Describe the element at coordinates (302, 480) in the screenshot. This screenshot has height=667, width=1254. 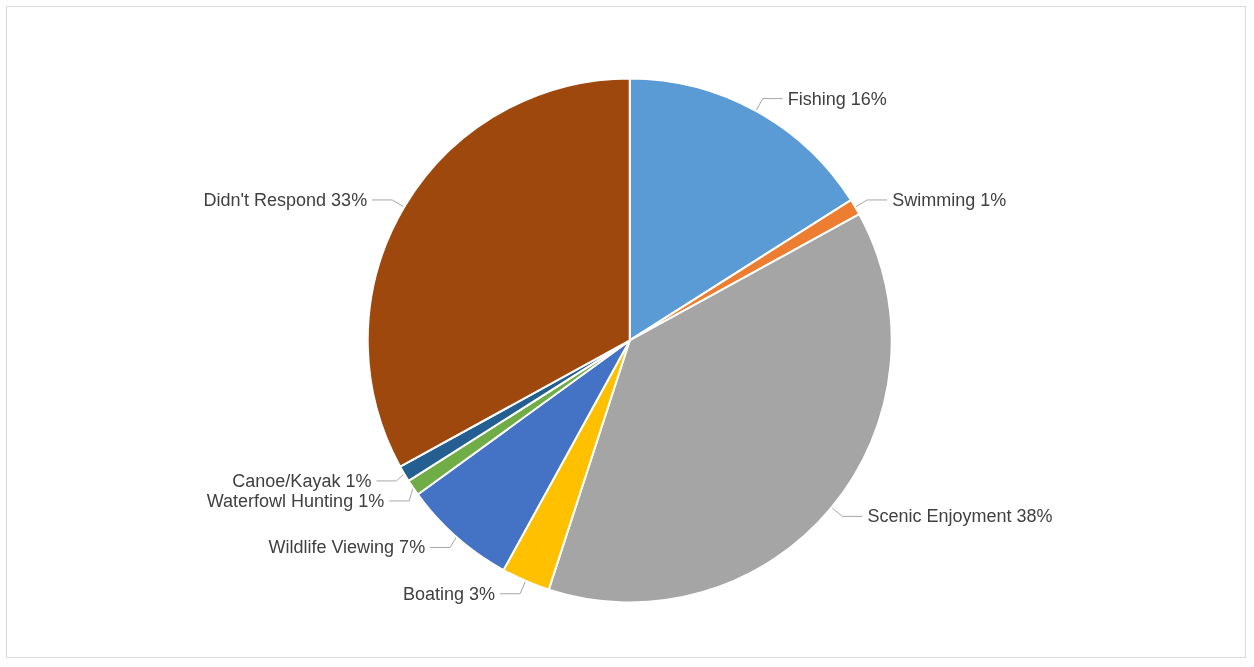
I see `slice-label: Canoe/Kayak 1%` at that location.